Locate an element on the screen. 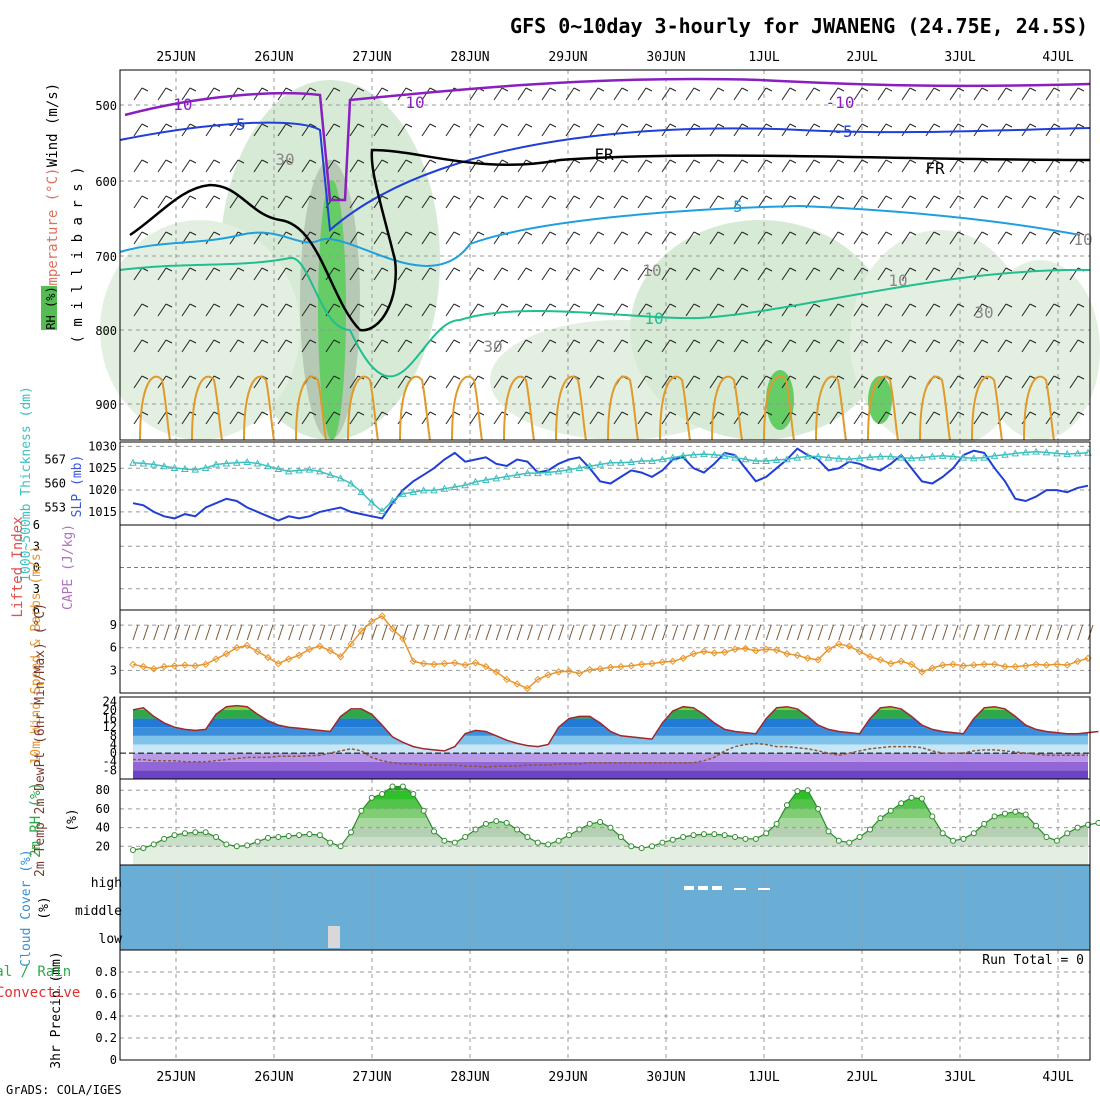 The image size is (1100, 1104). temperature-tick-label: -4 is located at coordinates (110, 762).